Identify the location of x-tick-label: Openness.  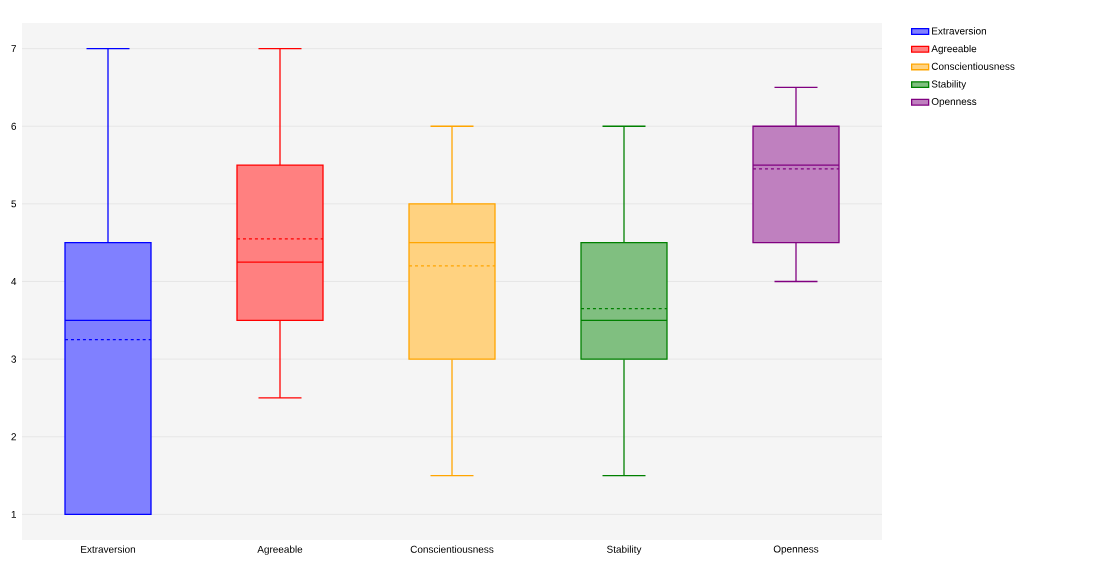
(796, 550).